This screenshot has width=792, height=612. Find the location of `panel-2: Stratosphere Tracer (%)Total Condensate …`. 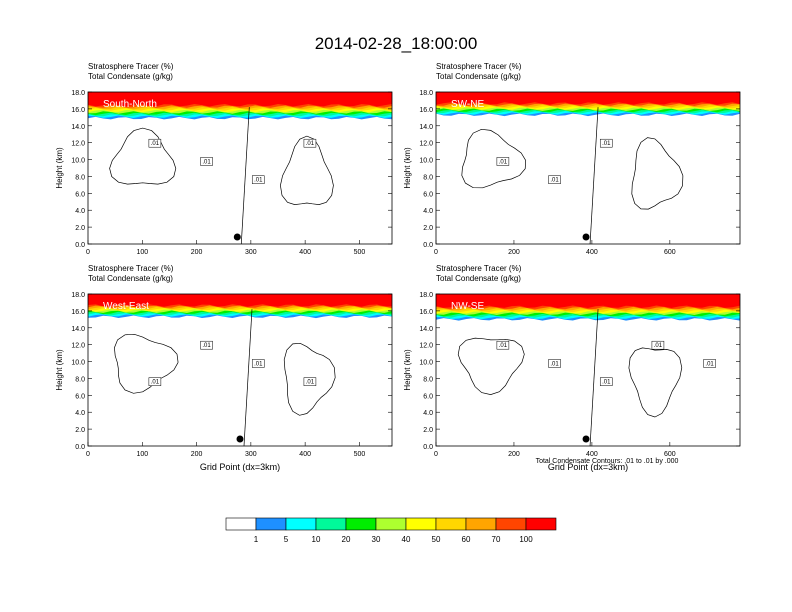

panel-2: Stratosphere Tracer (%)Total Condensate … is located at coordinates (572, 159).